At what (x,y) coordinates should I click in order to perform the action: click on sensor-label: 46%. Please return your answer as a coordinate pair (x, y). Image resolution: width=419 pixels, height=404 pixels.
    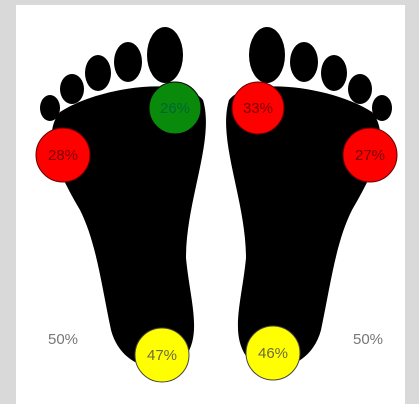
    Looking at the image, I should click on (273, 353).